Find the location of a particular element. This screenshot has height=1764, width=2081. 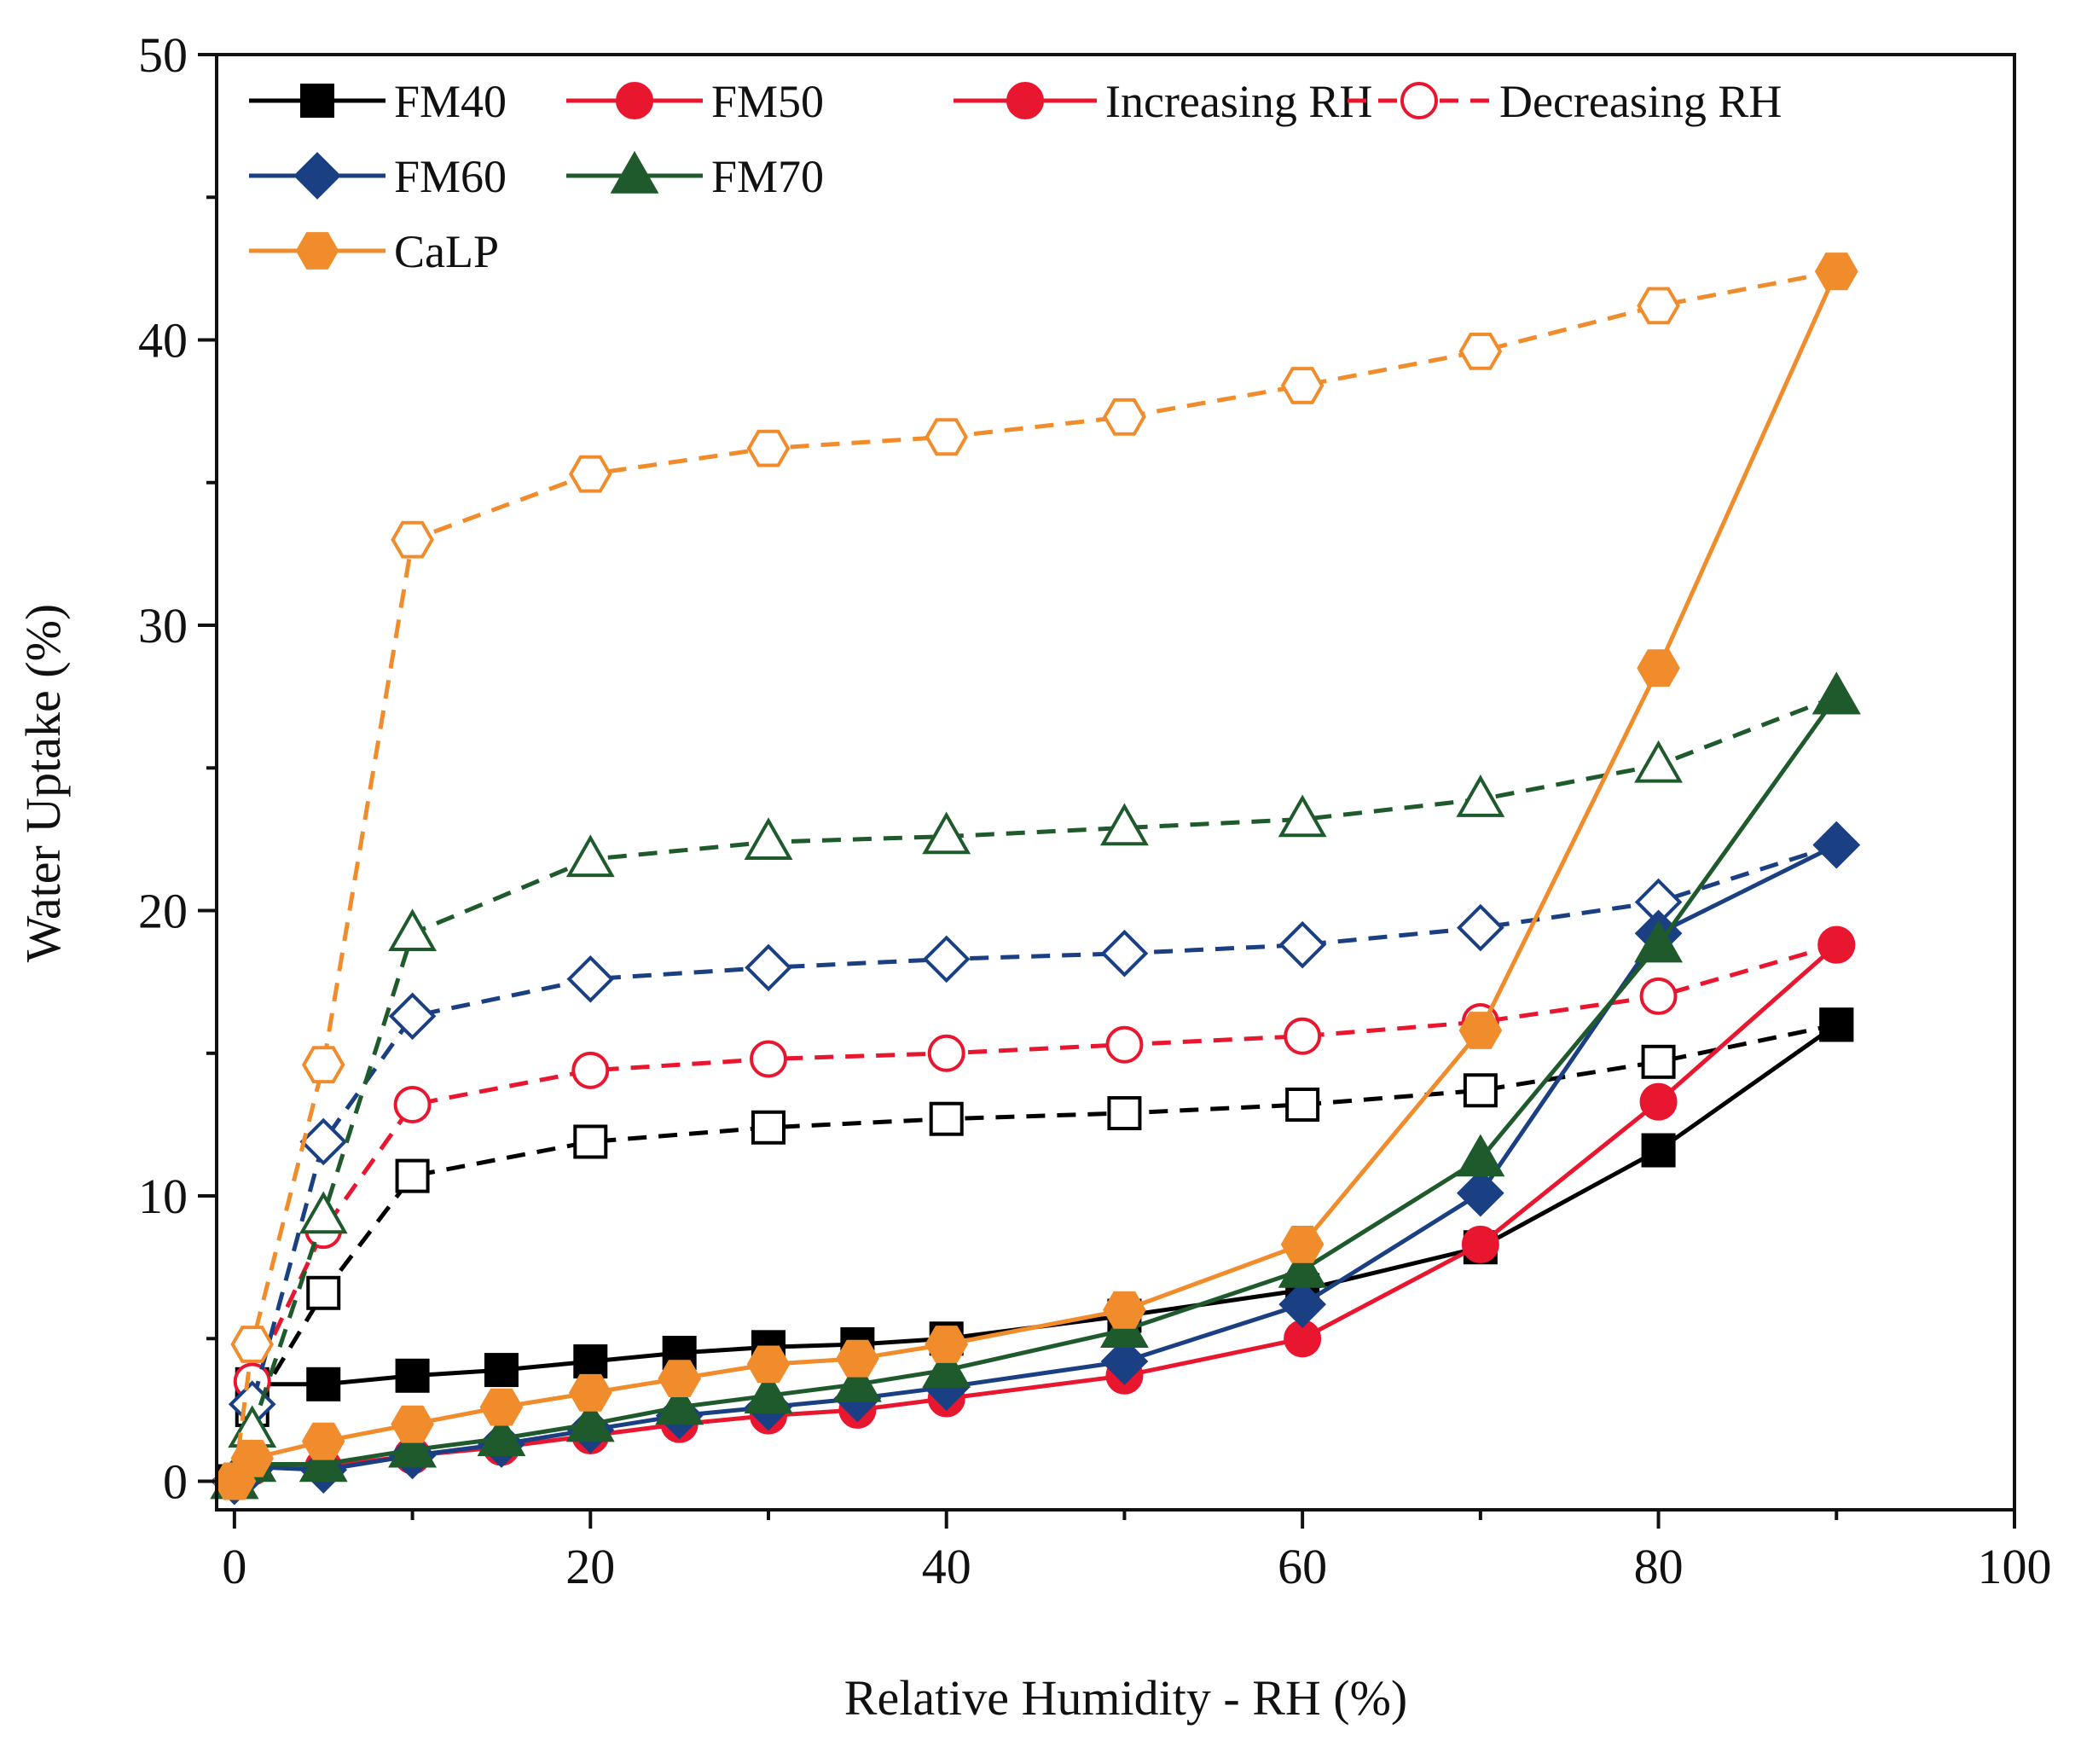

legend-fm40-label: FM40 is located at coordinates (451, 101).